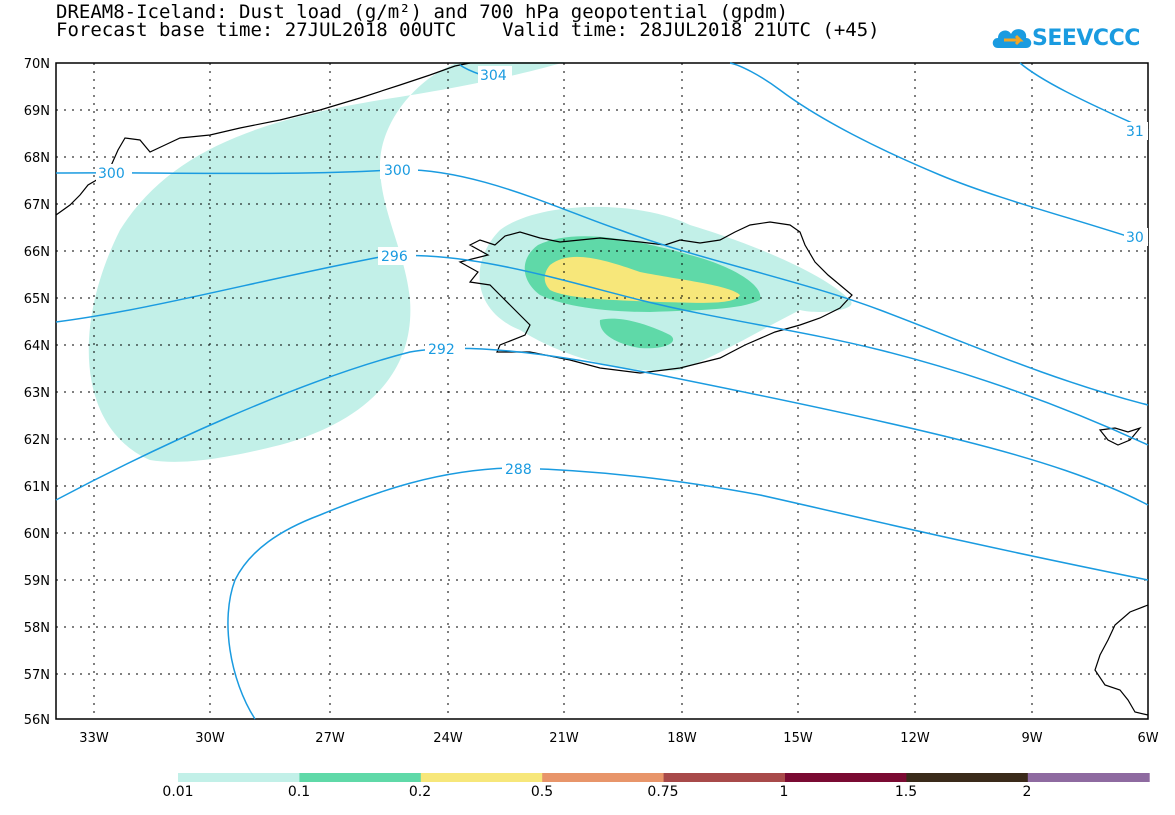 This screenshot has height=815, width=1175. What do you see at coordinates (564, 738) in the screenshot?
I see `lon-label: 21W` at bounding box center [564, 738].